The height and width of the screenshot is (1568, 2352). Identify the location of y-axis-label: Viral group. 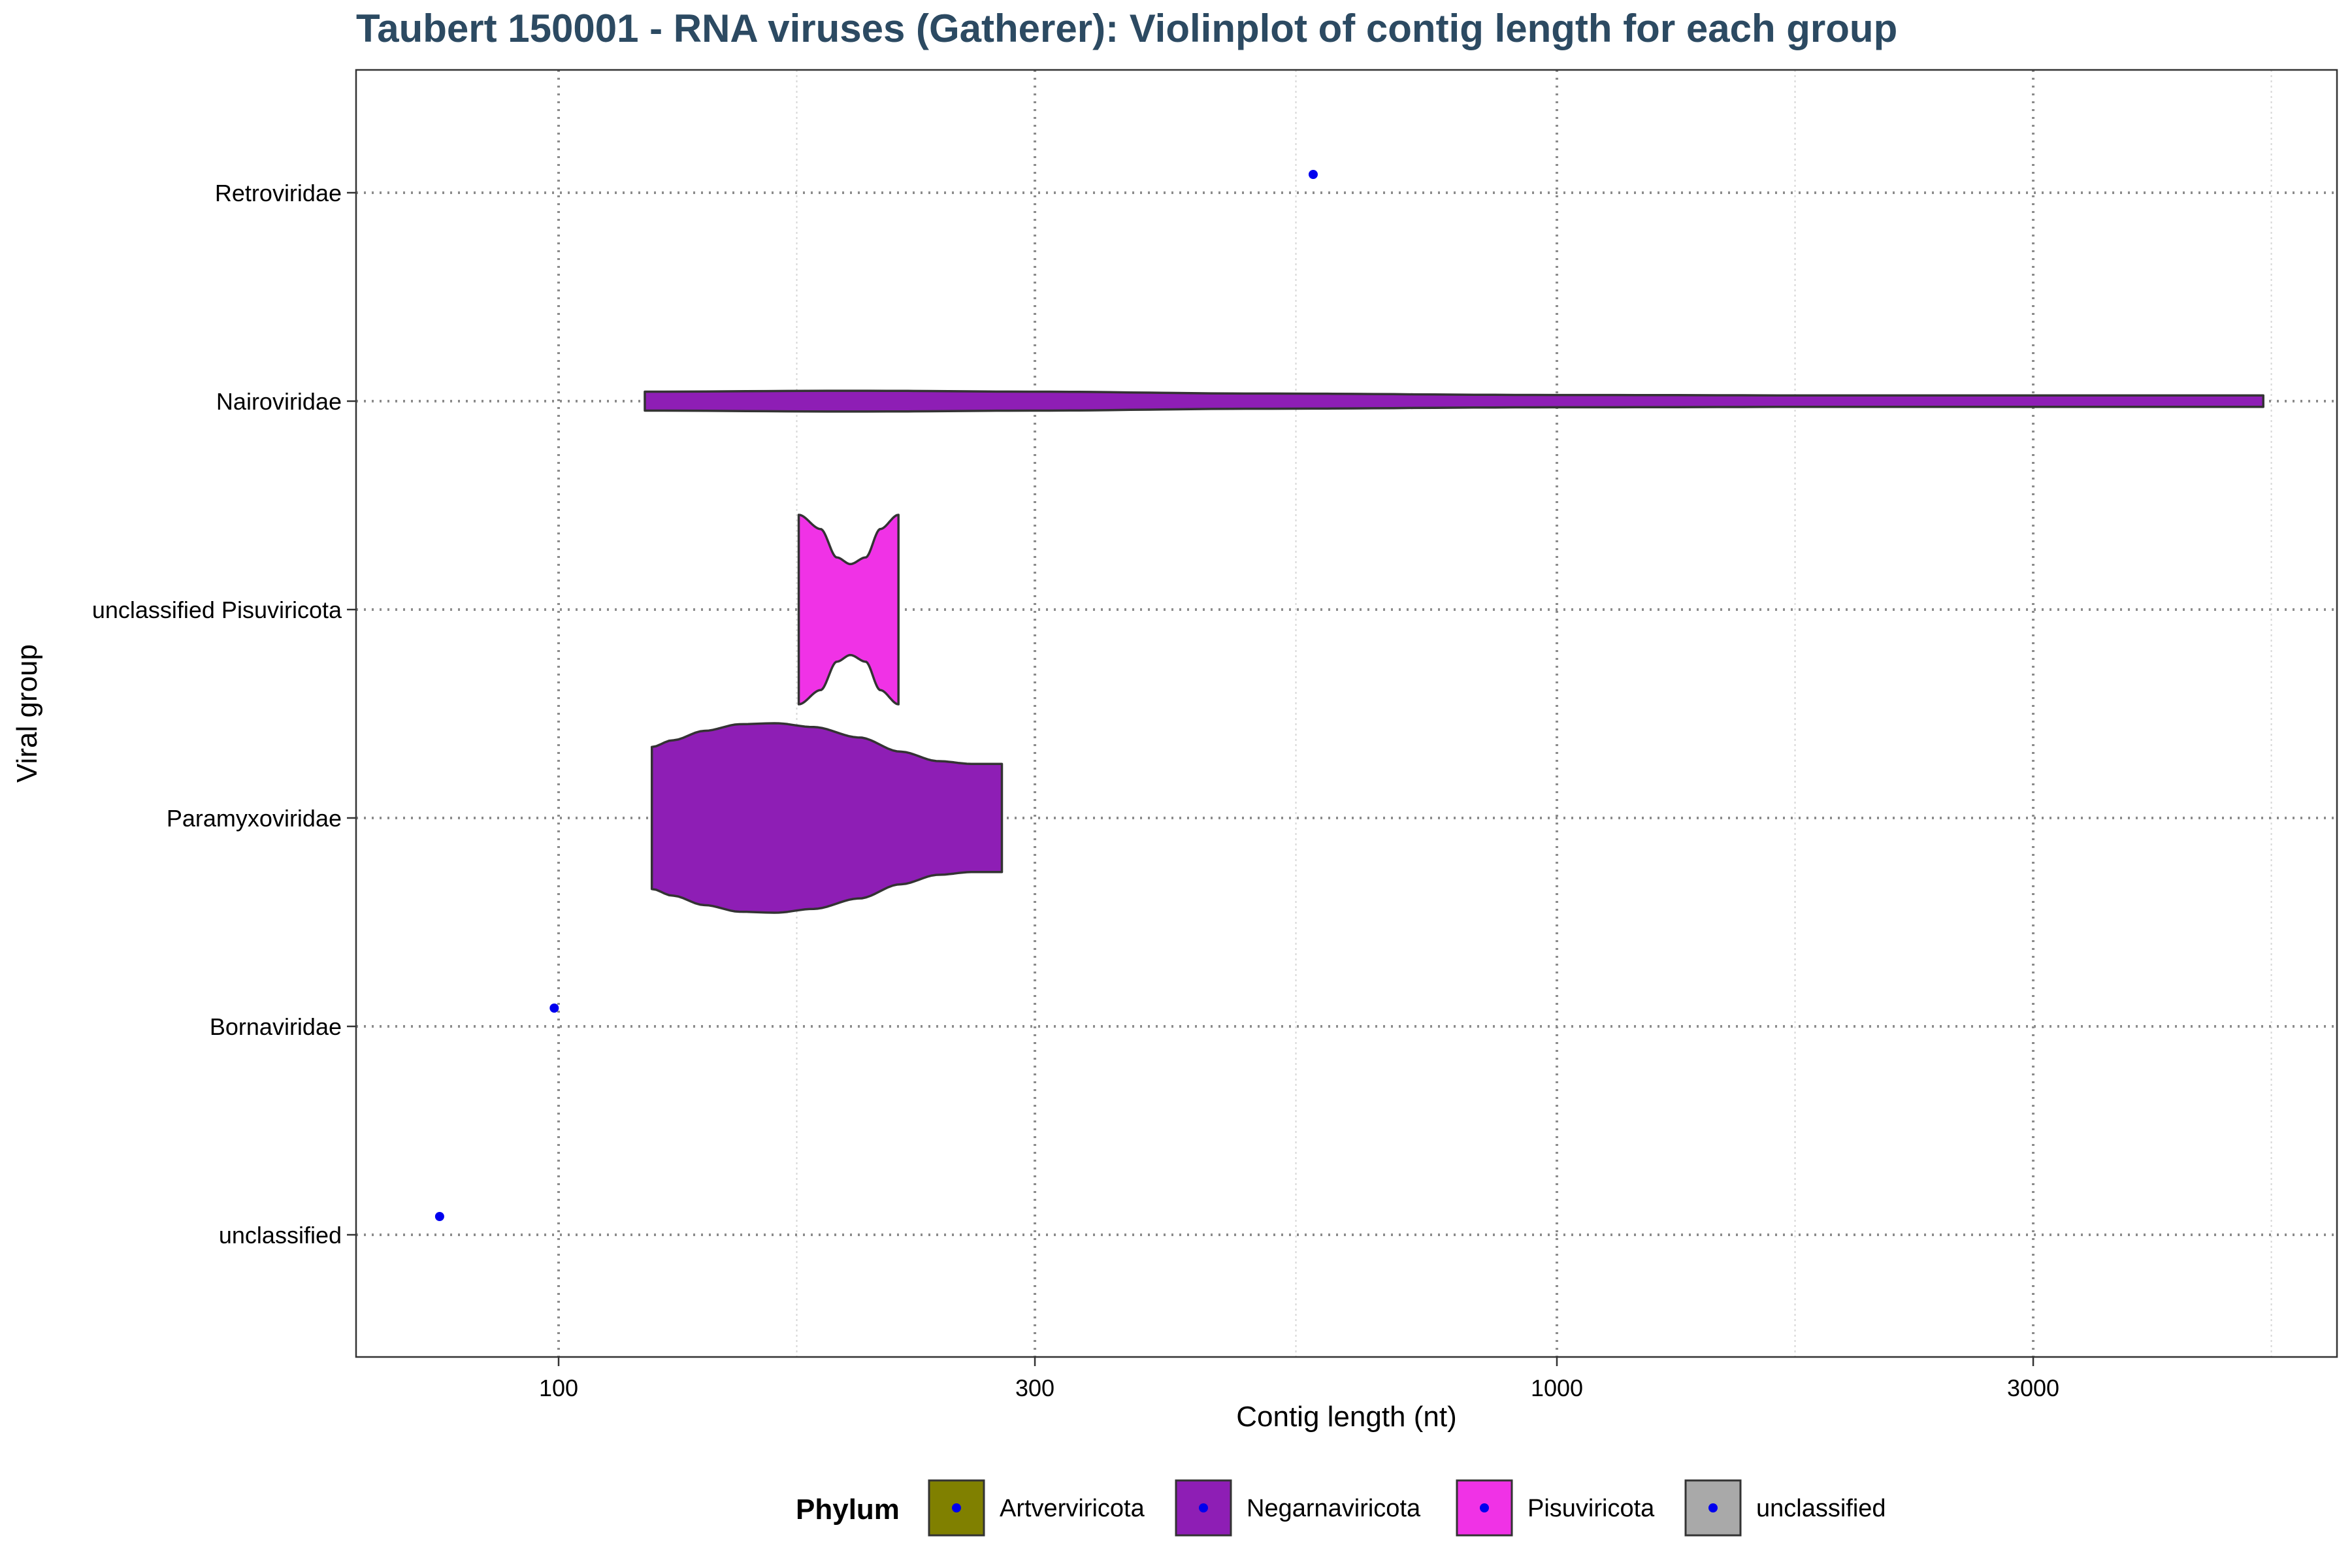
(27, 713).